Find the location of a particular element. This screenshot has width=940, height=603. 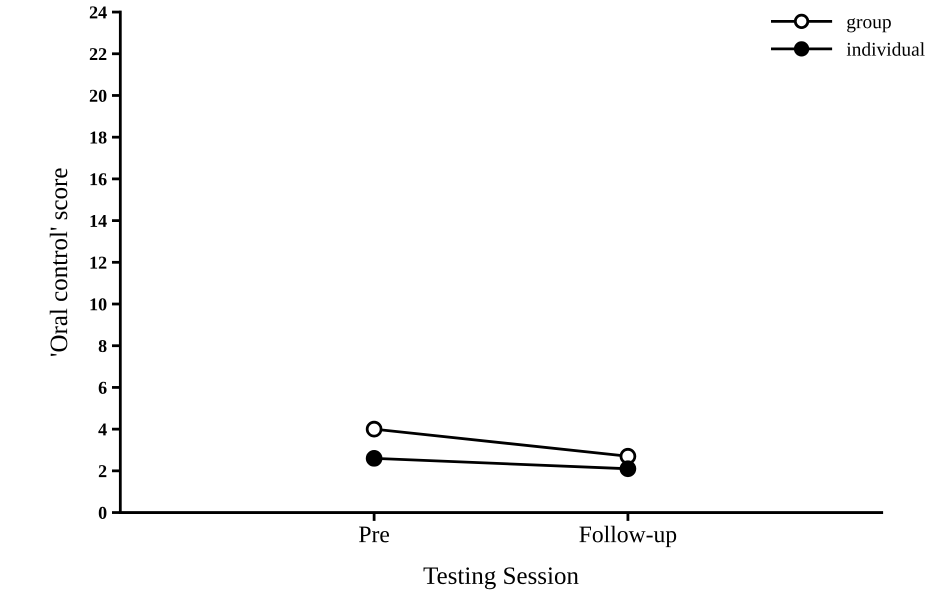

y-tick-label: 8 is located at coordinates (102, 346).